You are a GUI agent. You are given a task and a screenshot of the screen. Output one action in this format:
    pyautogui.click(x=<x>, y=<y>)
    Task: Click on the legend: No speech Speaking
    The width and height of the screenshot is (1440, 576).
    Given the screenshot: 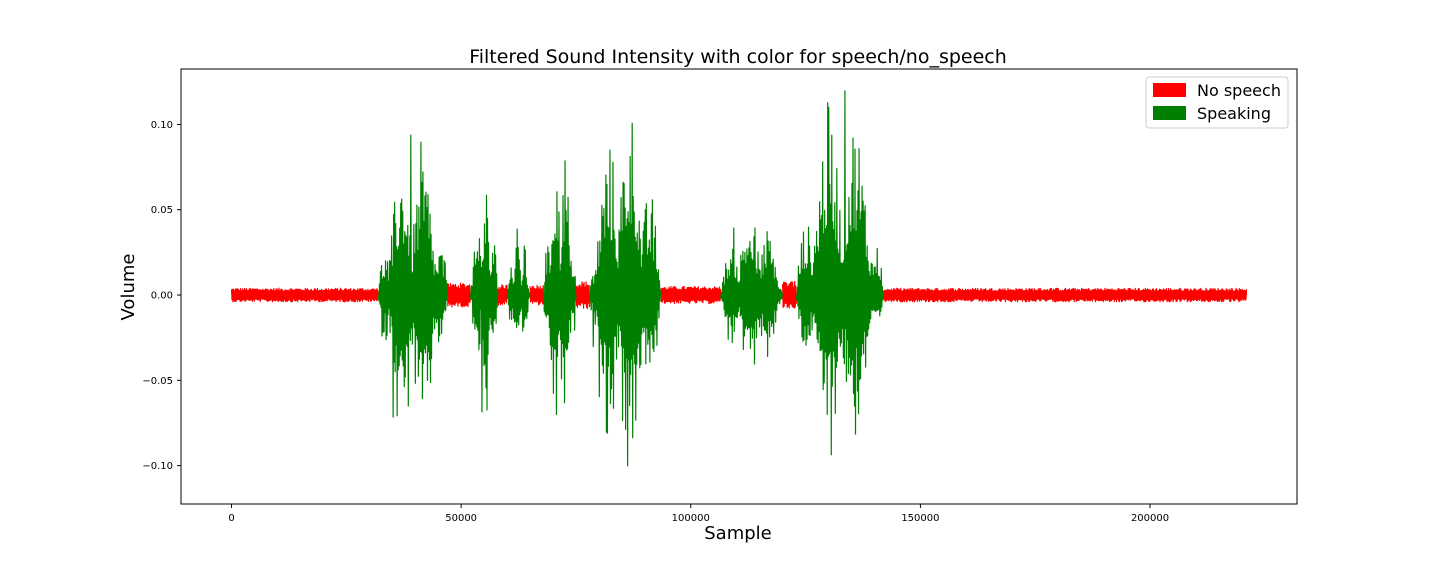 What is the action you would take?
    pyautogui.click(x=1217, y=102)
    